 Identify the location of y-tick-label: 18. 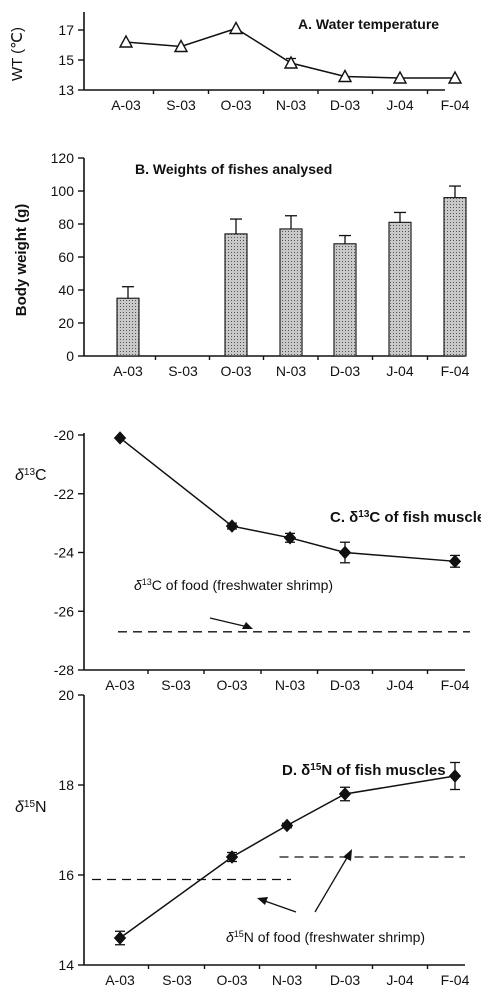
(66, 785).